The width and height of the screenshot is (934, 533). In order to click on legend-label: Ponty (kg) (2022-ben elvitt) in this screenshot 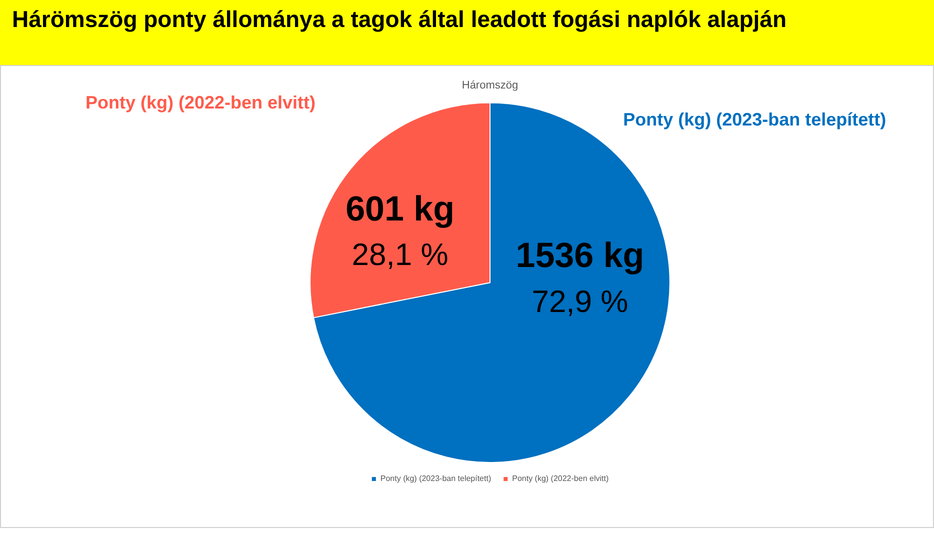, I will do `click(560, 479)`.